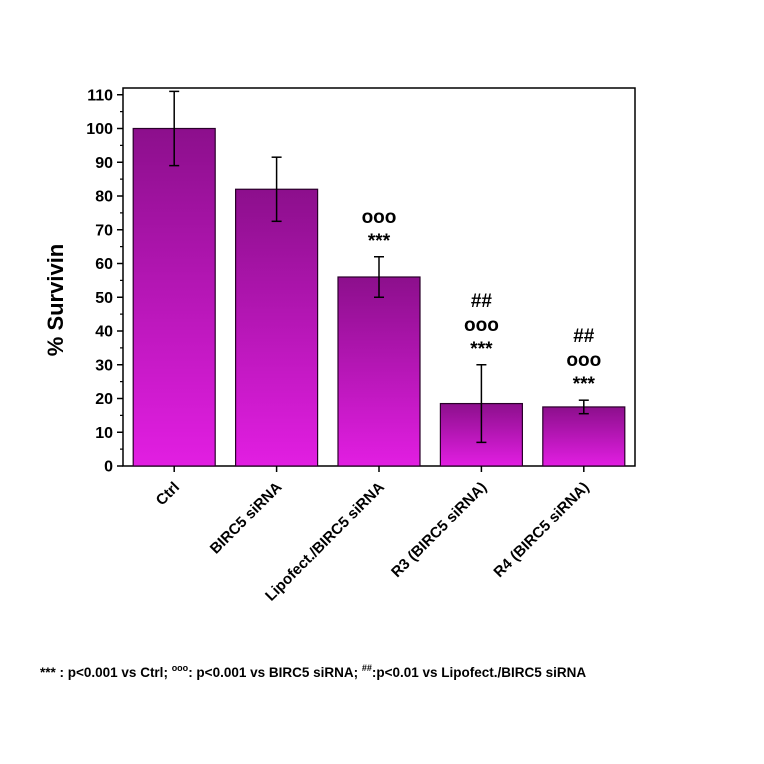 The height and width of the screenshot is (764, 764). What do you see at coordinates (541, 530) in the screenshot?
I see `x-tick-label-4: R4 (BIRC5 siRNA)` at bounding box center [541, 530].